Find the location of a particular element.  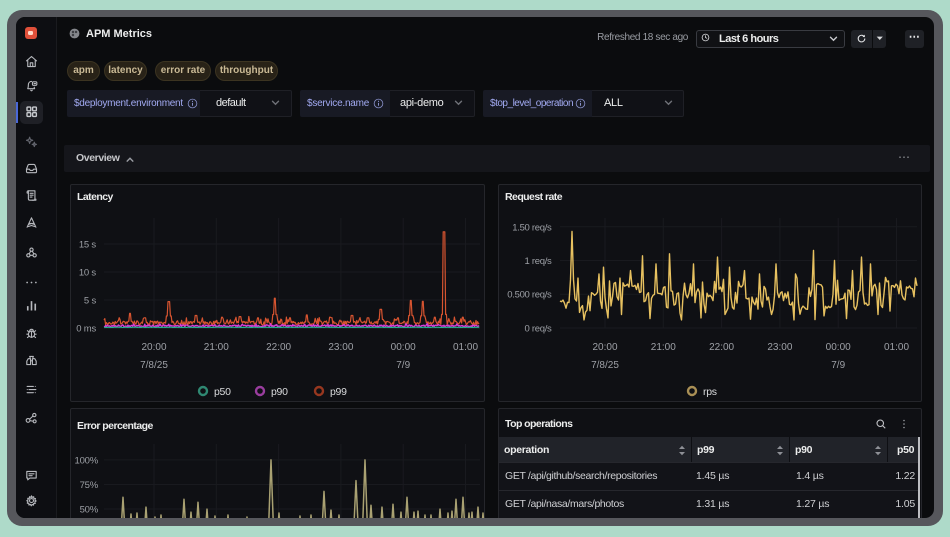

svg-text: Latency is located at coordinates (95, 197).